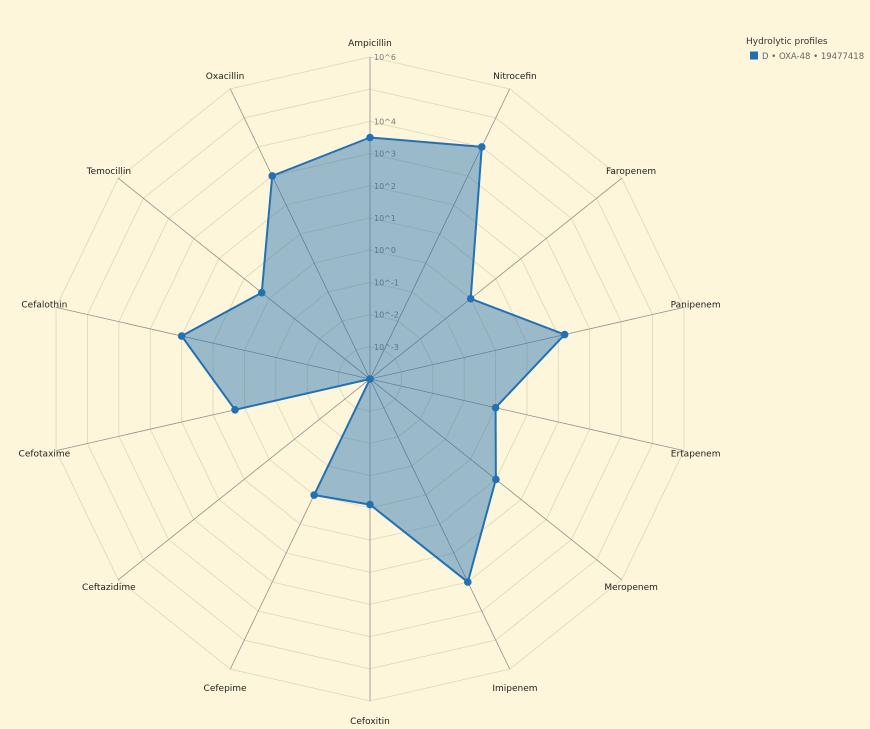  I want to click on axis-label: Panipenem, so click(696, 306).